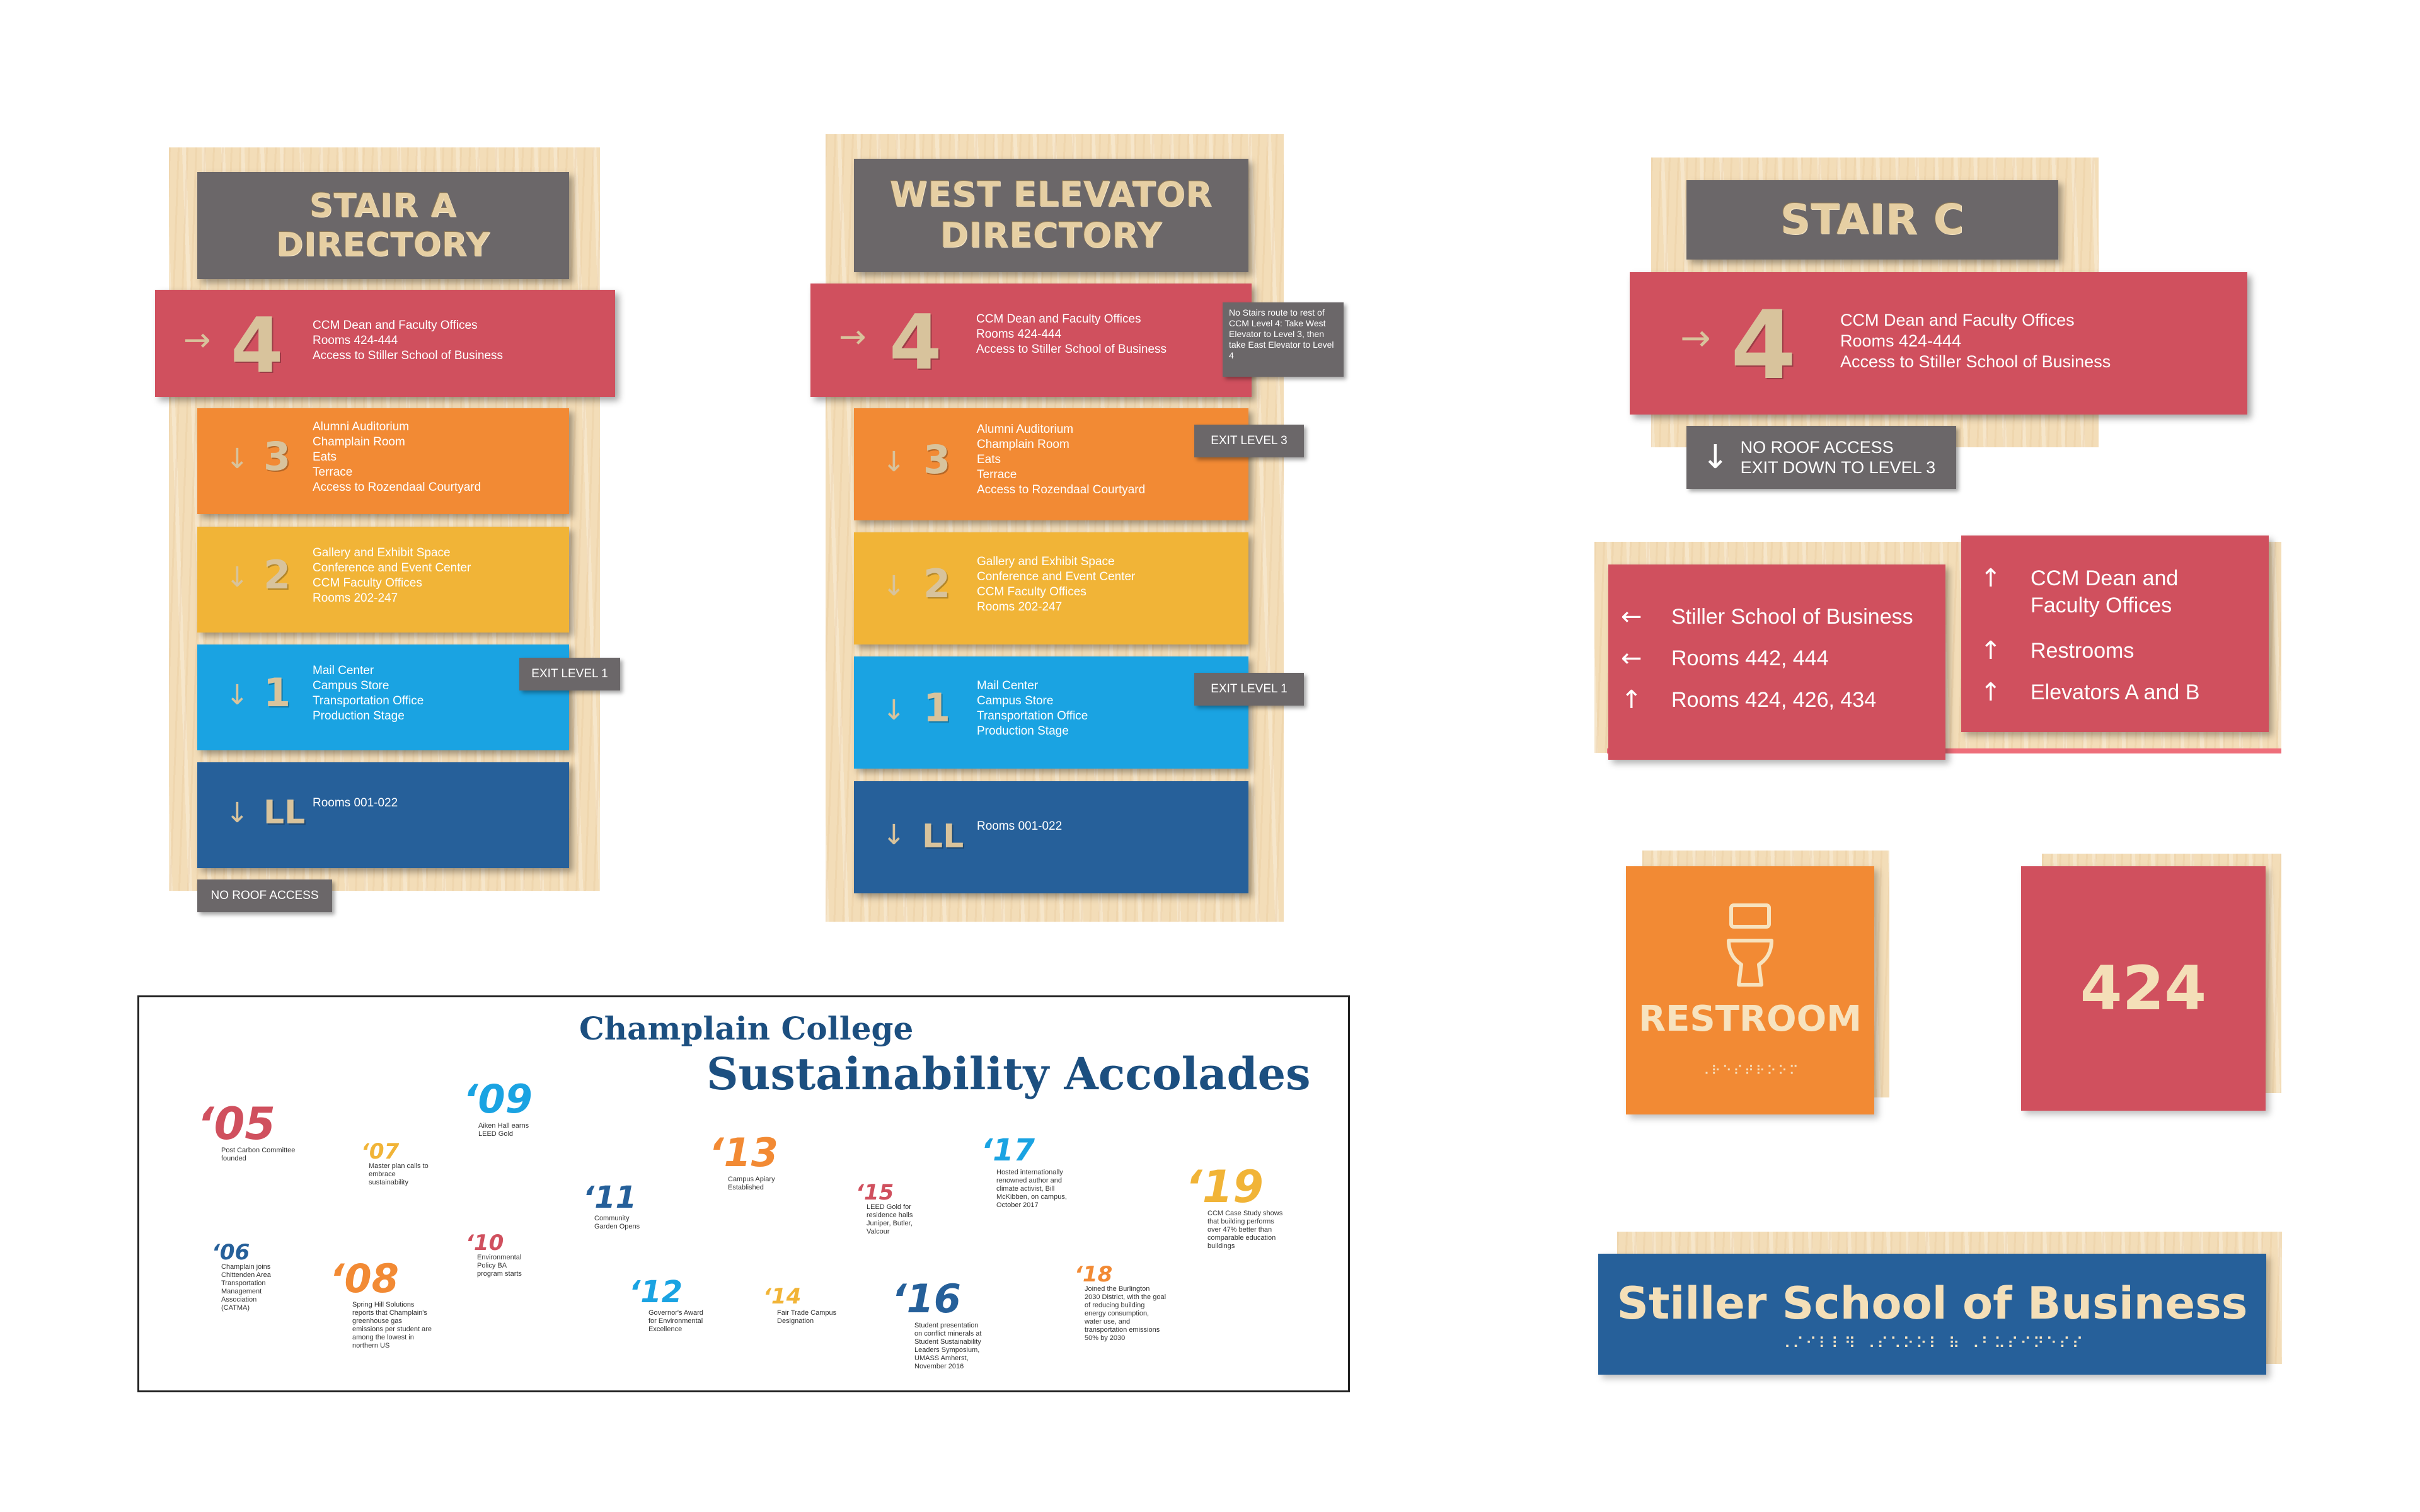  I want to click on accolade-note: Post Carbon Committee founded, so click(258, 1154).